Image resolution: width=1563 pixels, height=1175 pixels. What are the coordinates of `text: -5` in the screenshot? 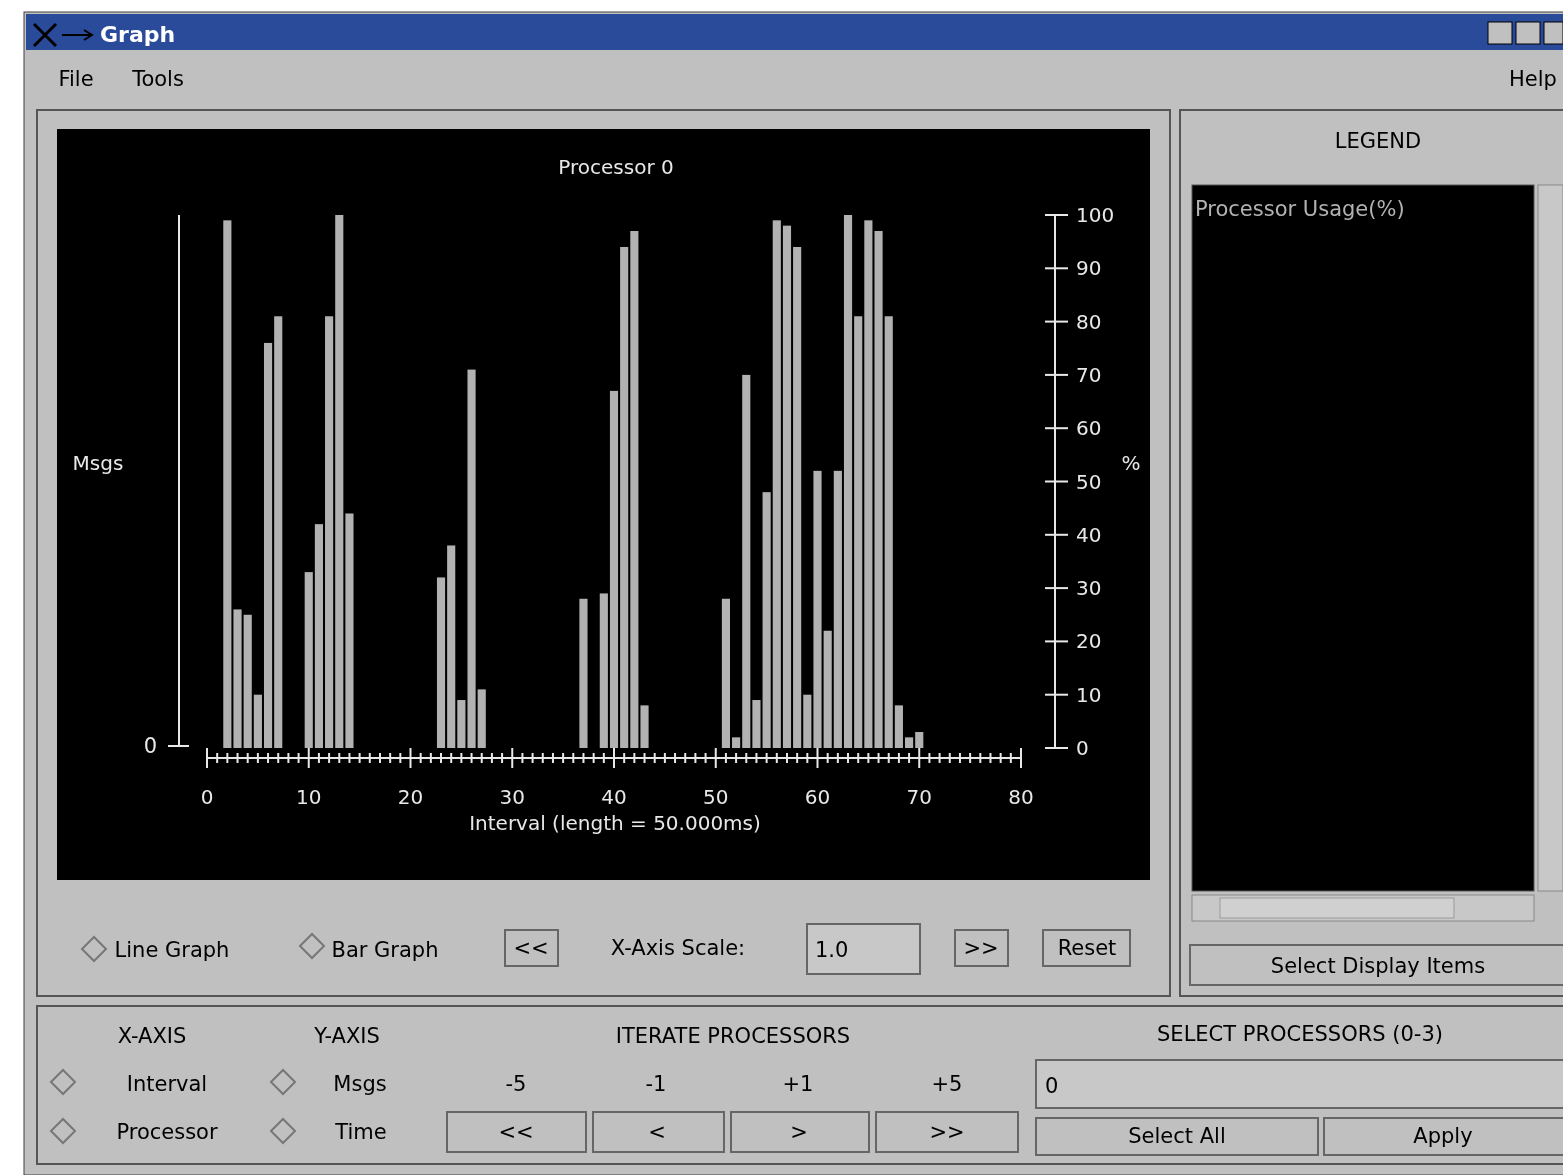 It's located at (516, 1084).